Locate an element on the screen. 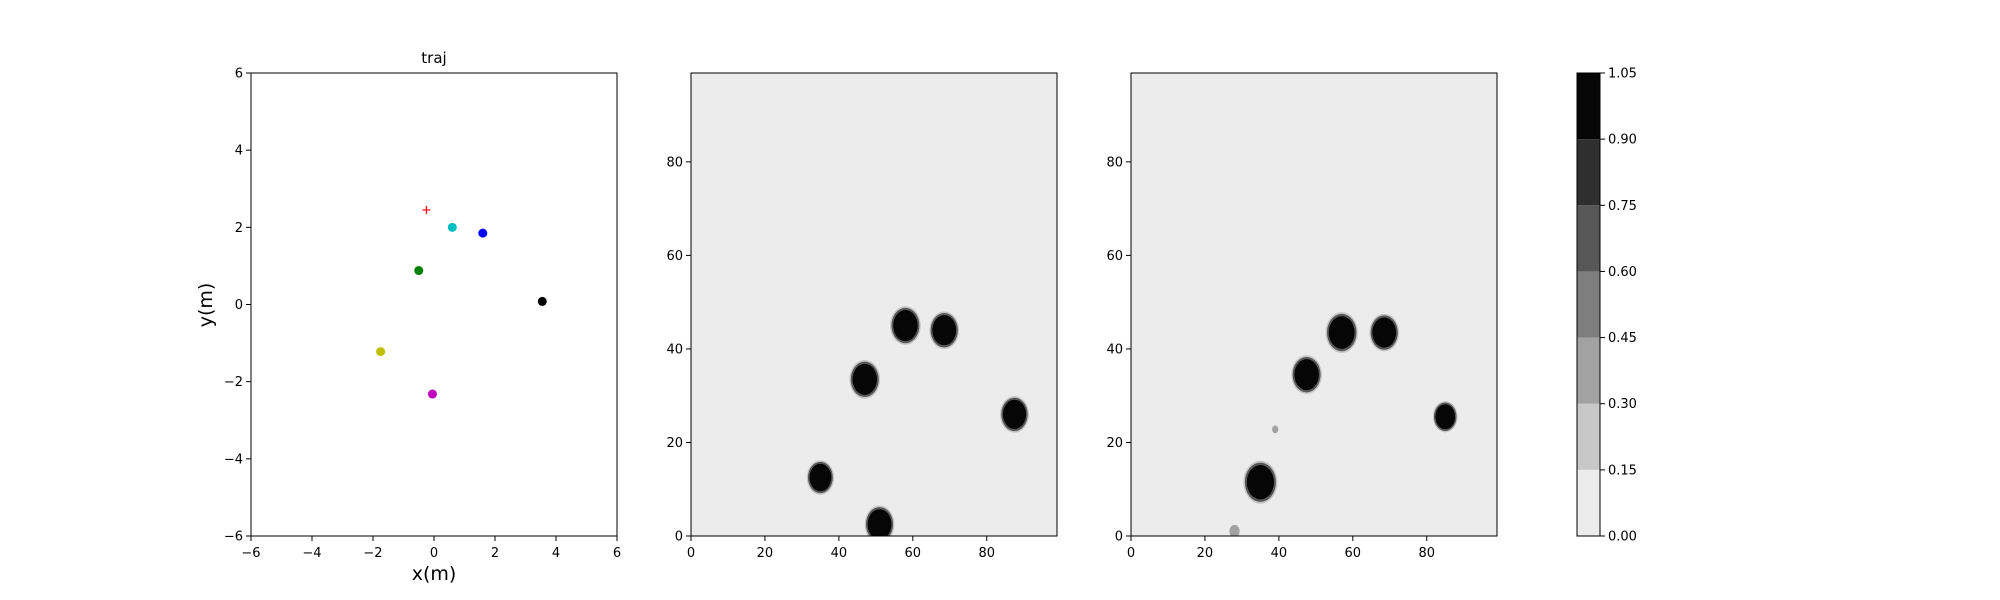 Image resolution: width=2000 pixels, height=600 pixels. heatmap2-ytick-label: 0 is located at coordinates (679, 537).